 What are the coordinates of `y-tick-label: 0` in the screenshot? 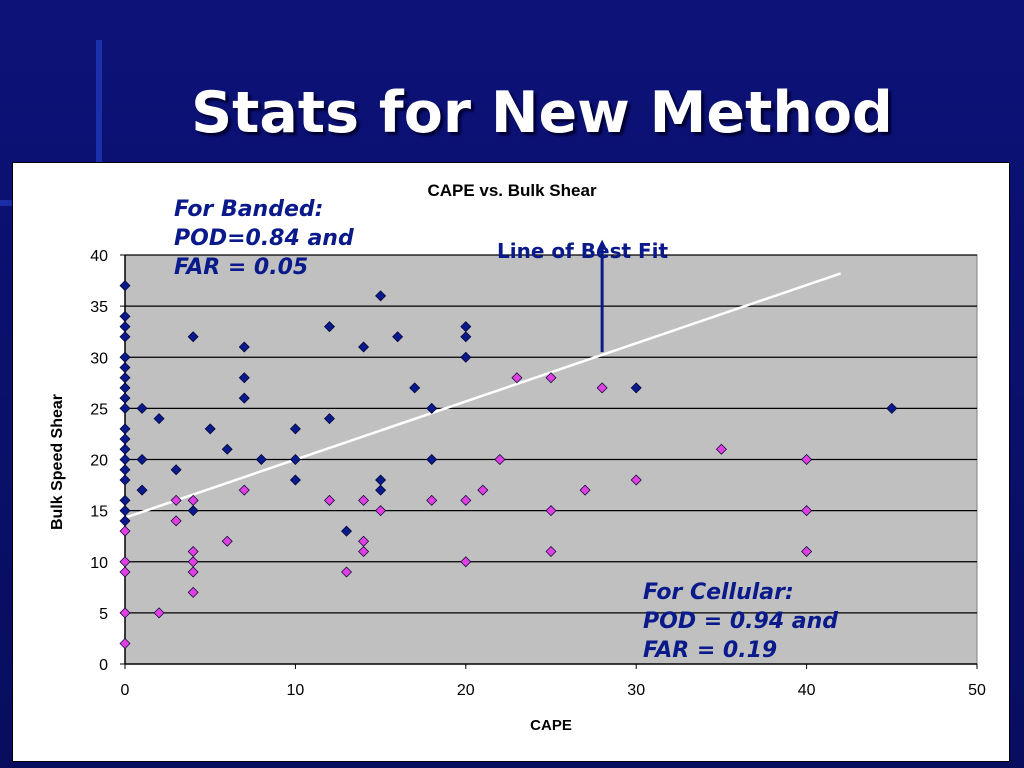 It's located at (103, 665).